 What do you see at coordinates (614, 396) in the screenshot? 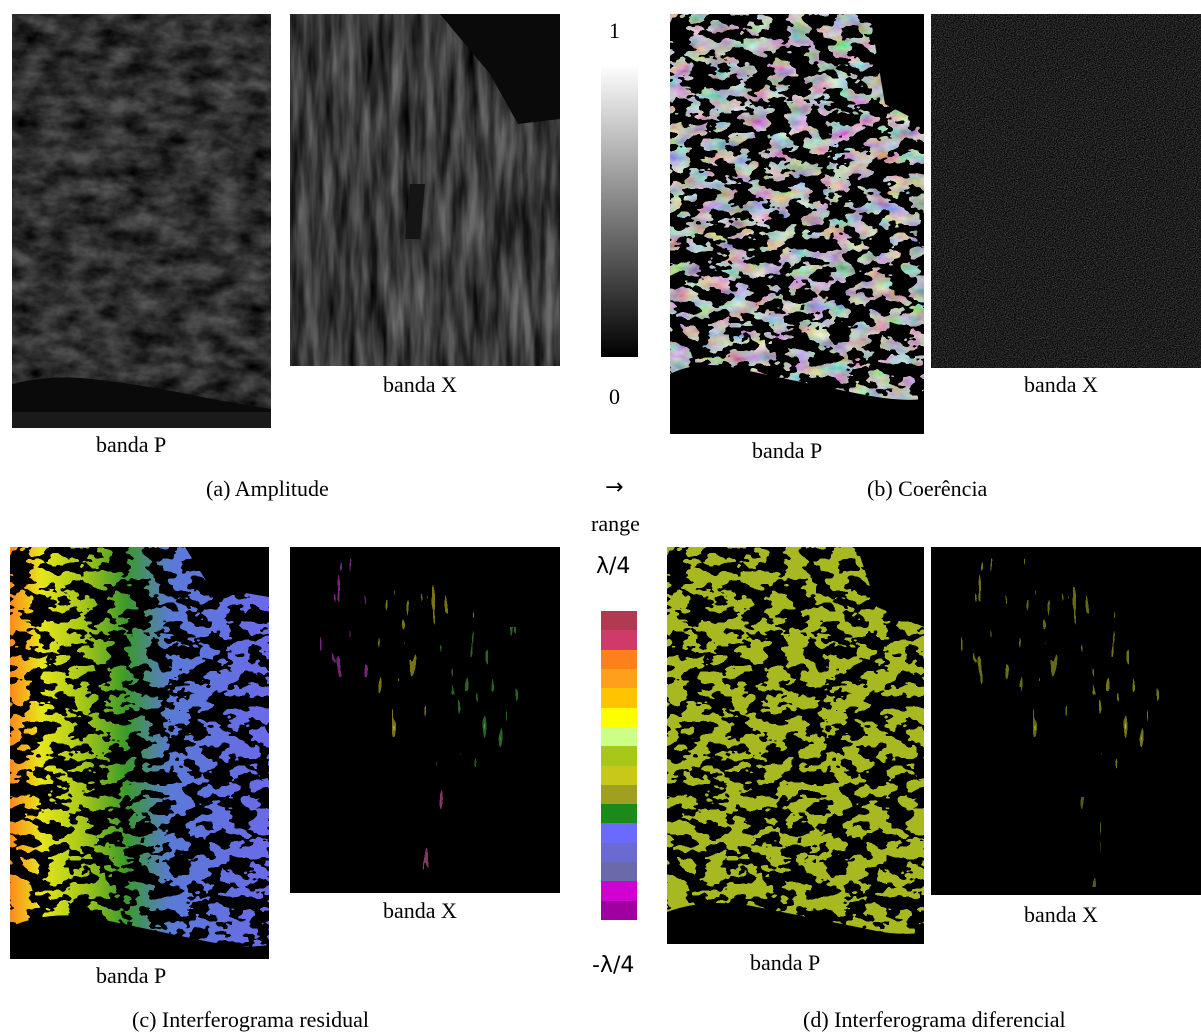
I see `grayscale-bar-min-label: 0` at bounding box center [614, 396].